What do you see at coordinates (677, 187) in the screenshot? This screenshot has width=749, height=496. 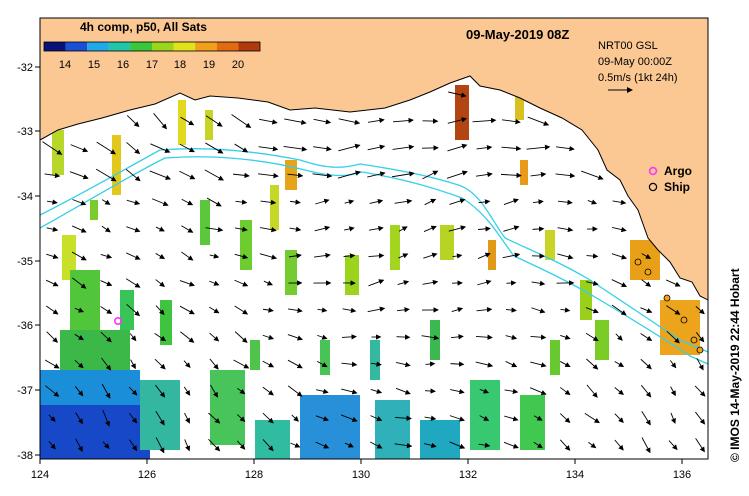 I see `legend-ship-label: Ship` at bounding box center [677, 187].